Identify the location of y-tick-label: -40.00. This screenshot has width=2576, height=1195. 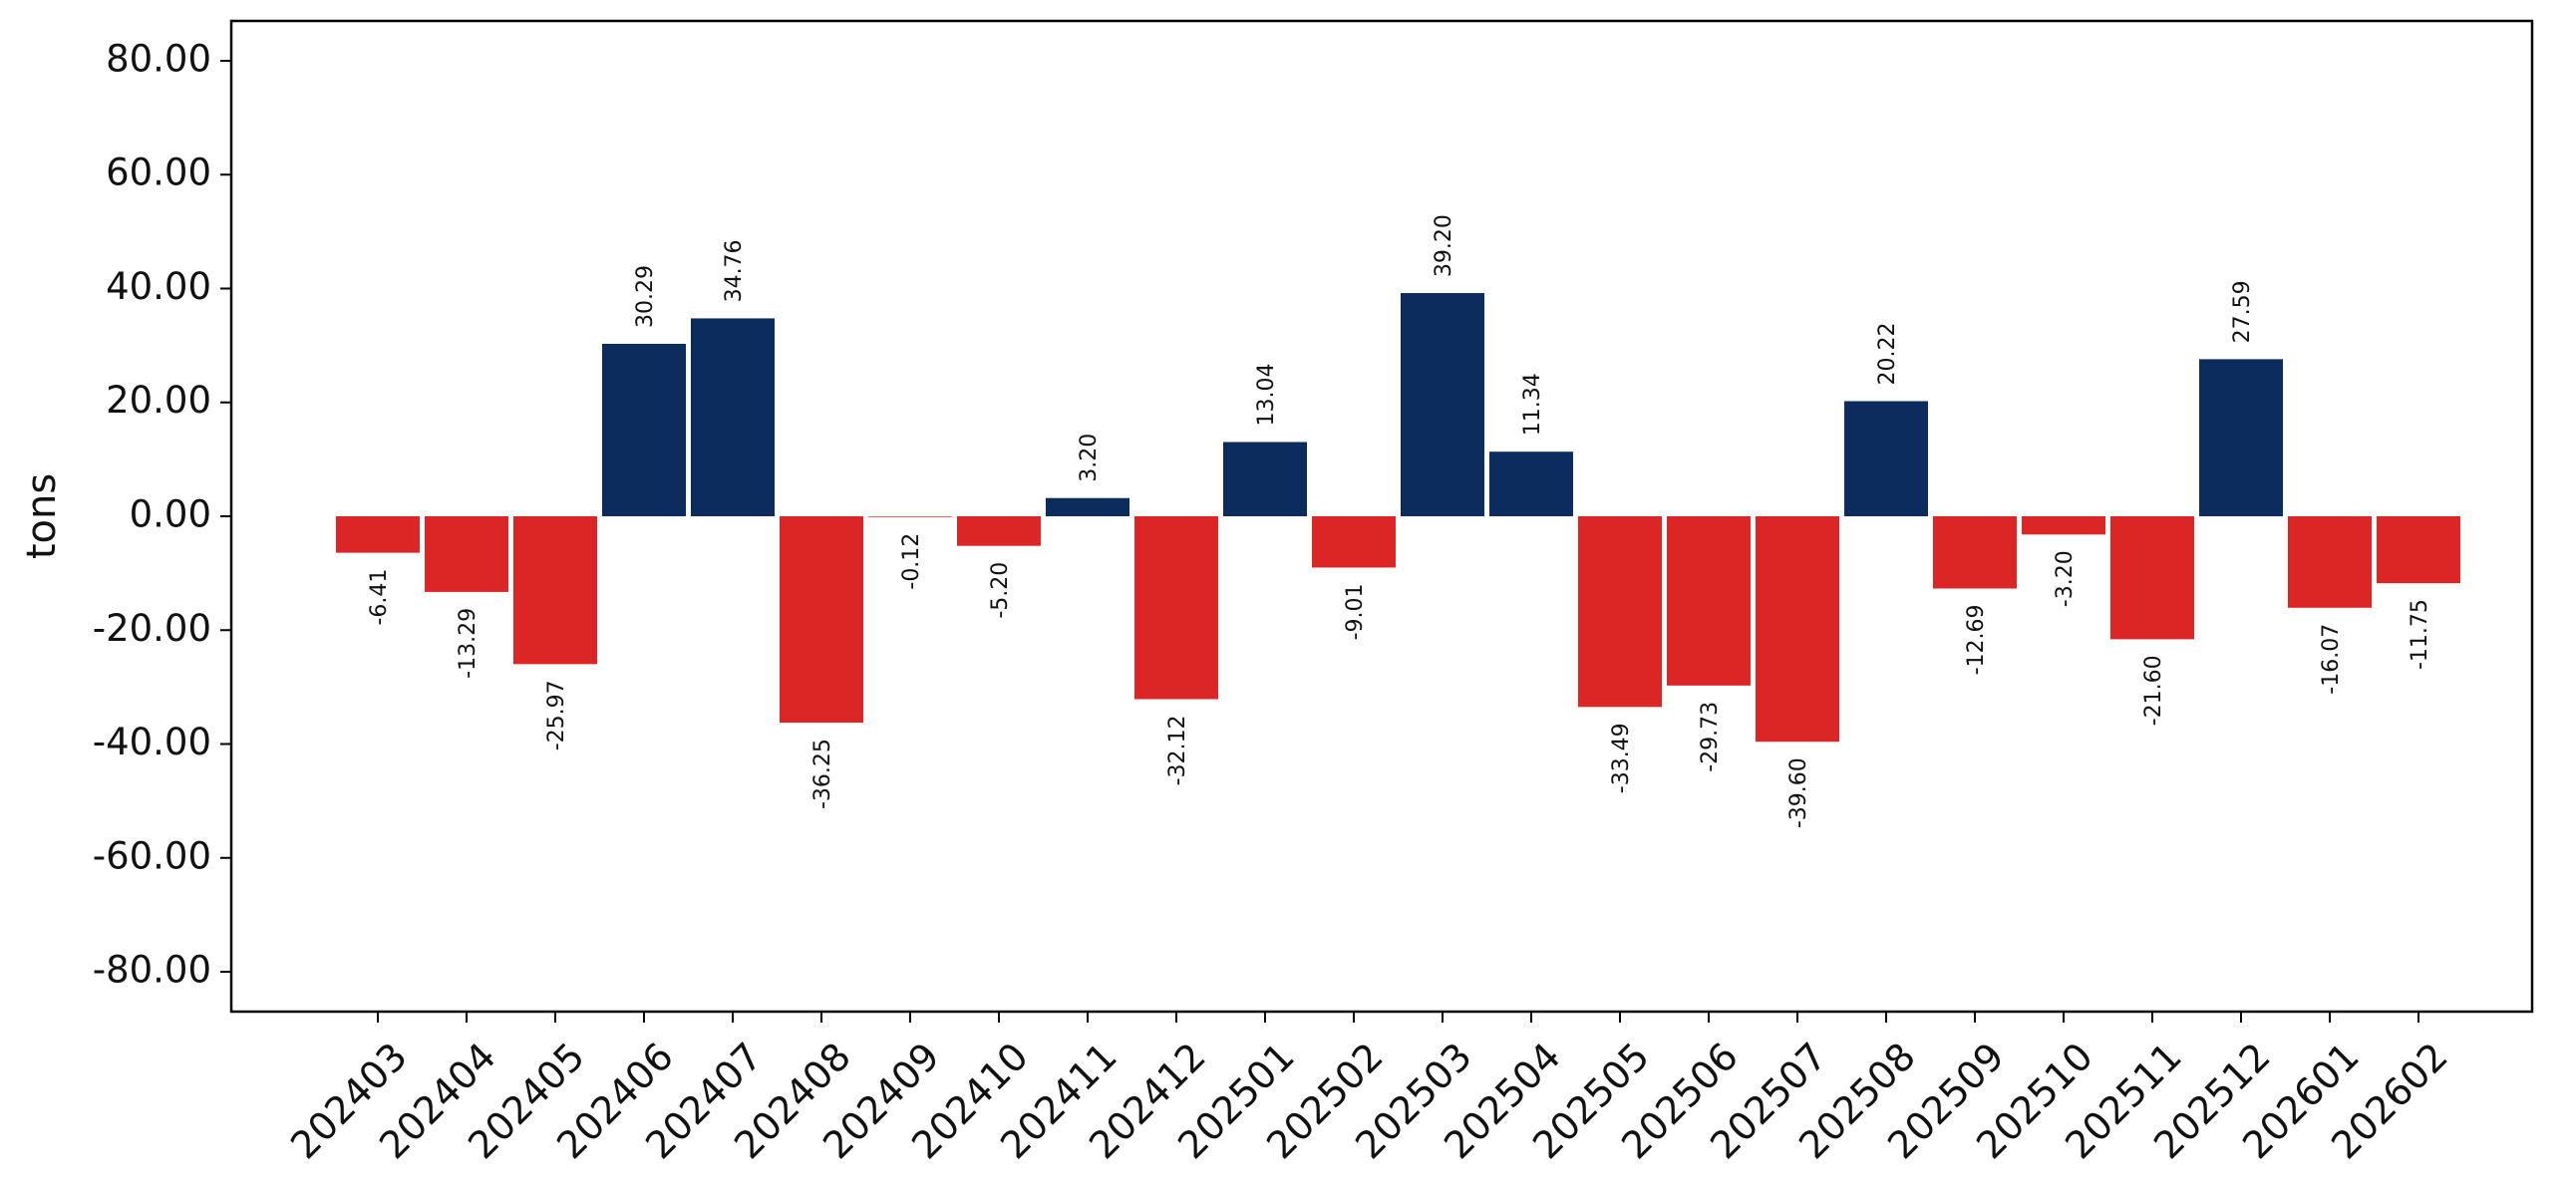
(152, 742).